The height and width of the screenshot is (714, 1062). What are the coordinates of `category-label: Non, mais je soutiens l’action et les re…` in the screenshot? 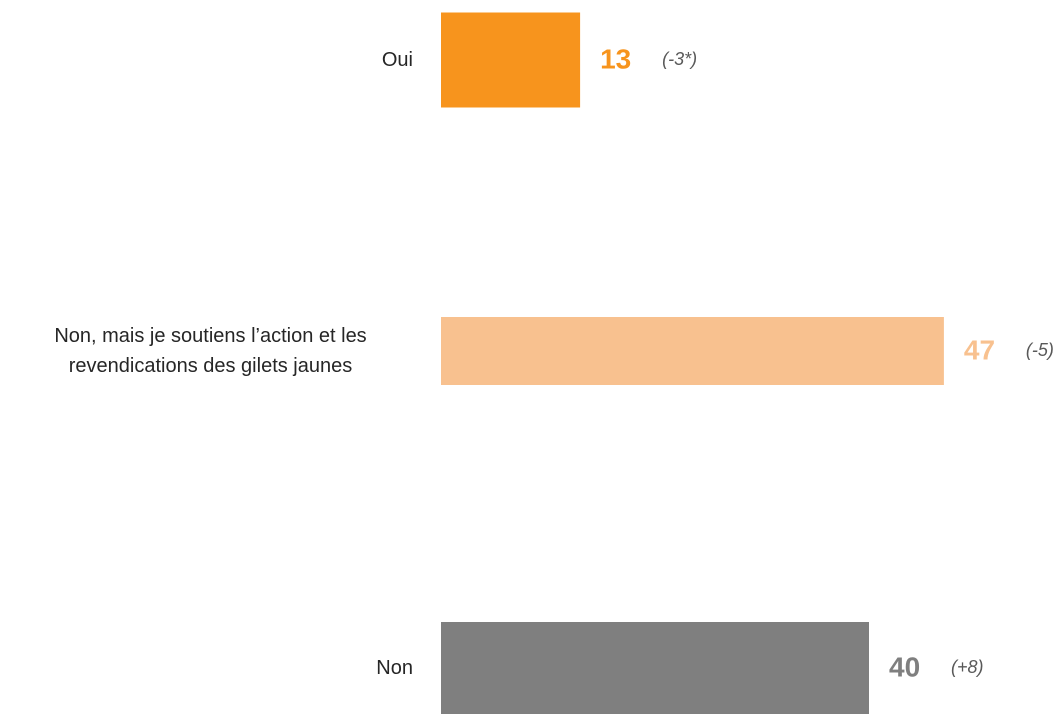 It's located at (210, 351).